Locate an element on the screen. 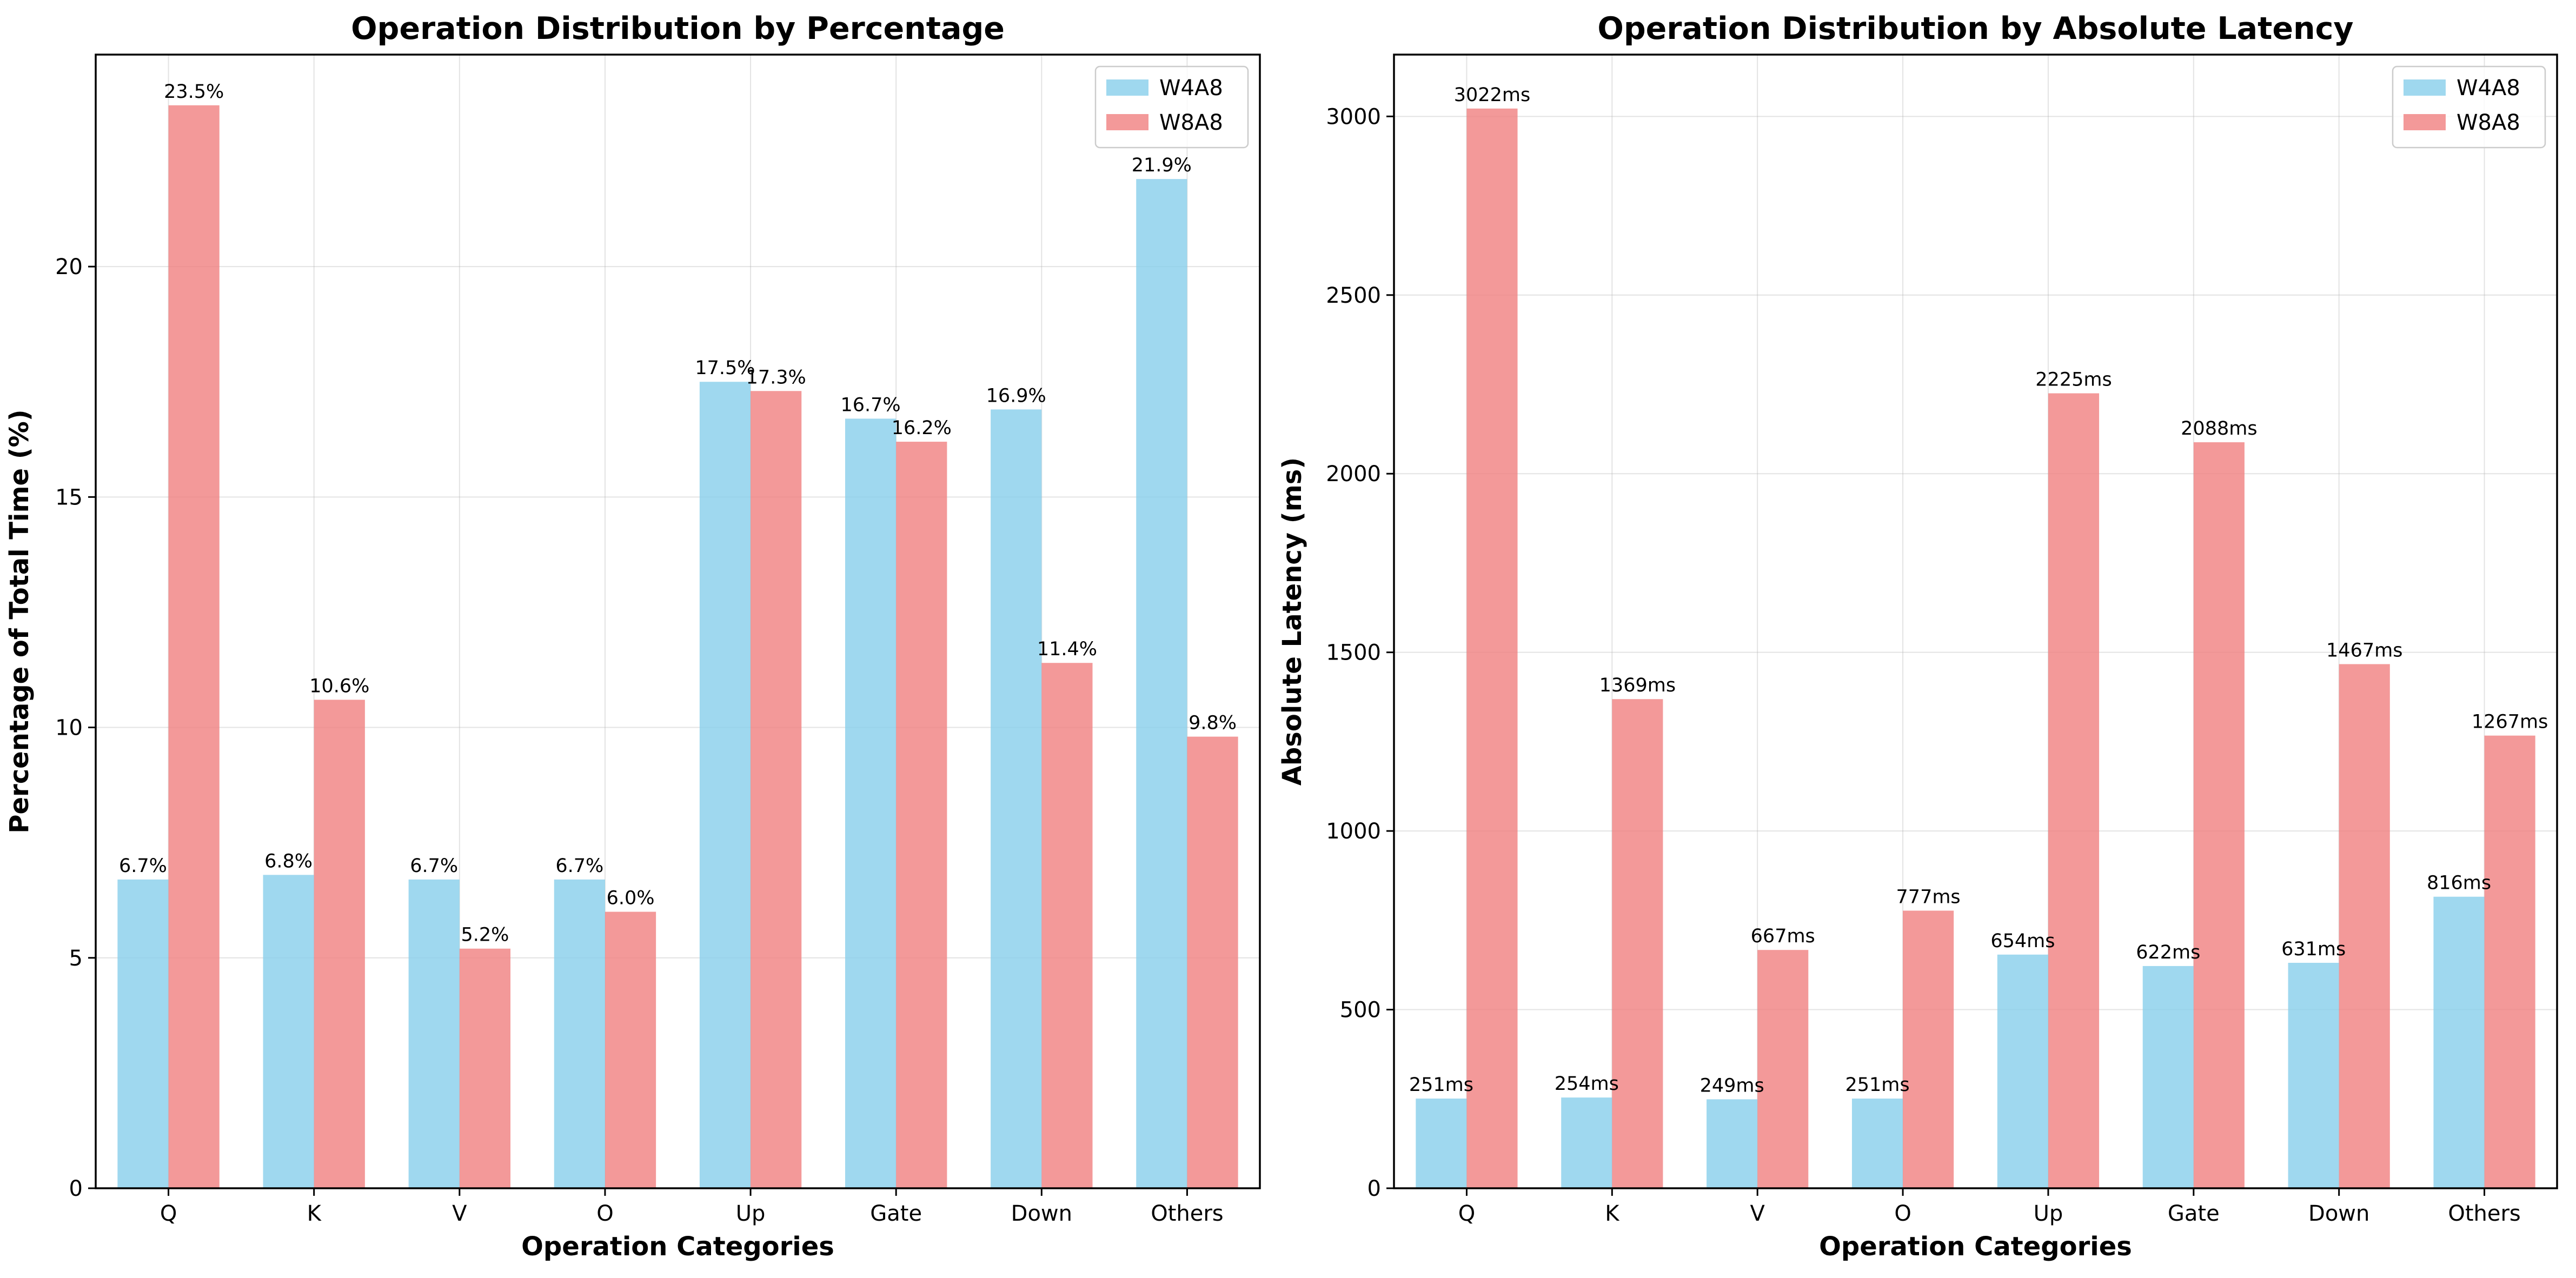 This screenshot has height=1278, width=2576. data-label: 16.7% is located at coordinates (870, 405).